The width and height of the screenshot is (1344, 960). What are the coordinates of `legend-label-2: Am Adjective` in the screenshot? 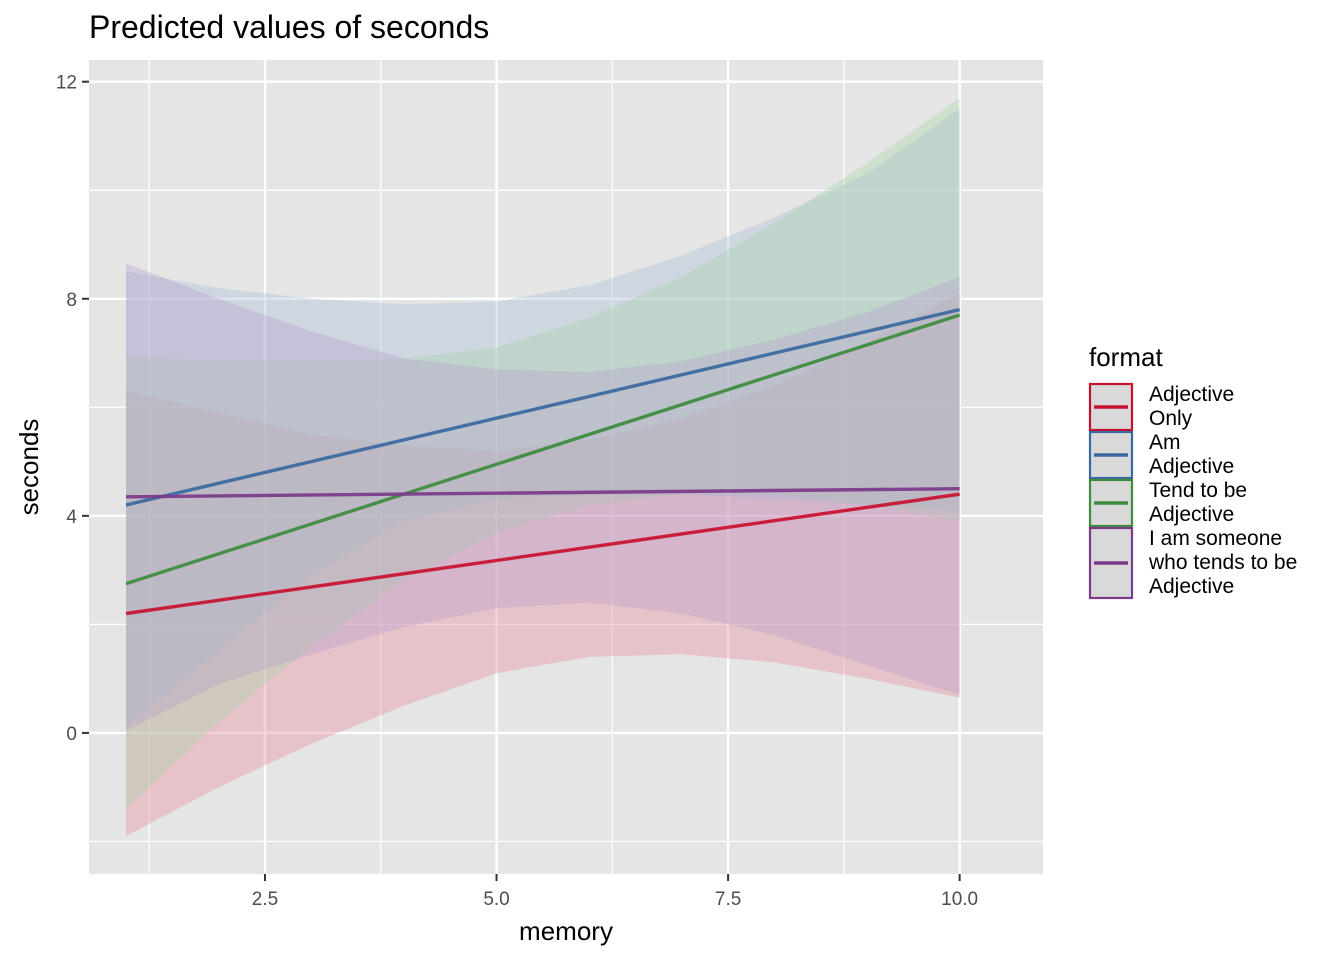 It's located at (1191, 454).